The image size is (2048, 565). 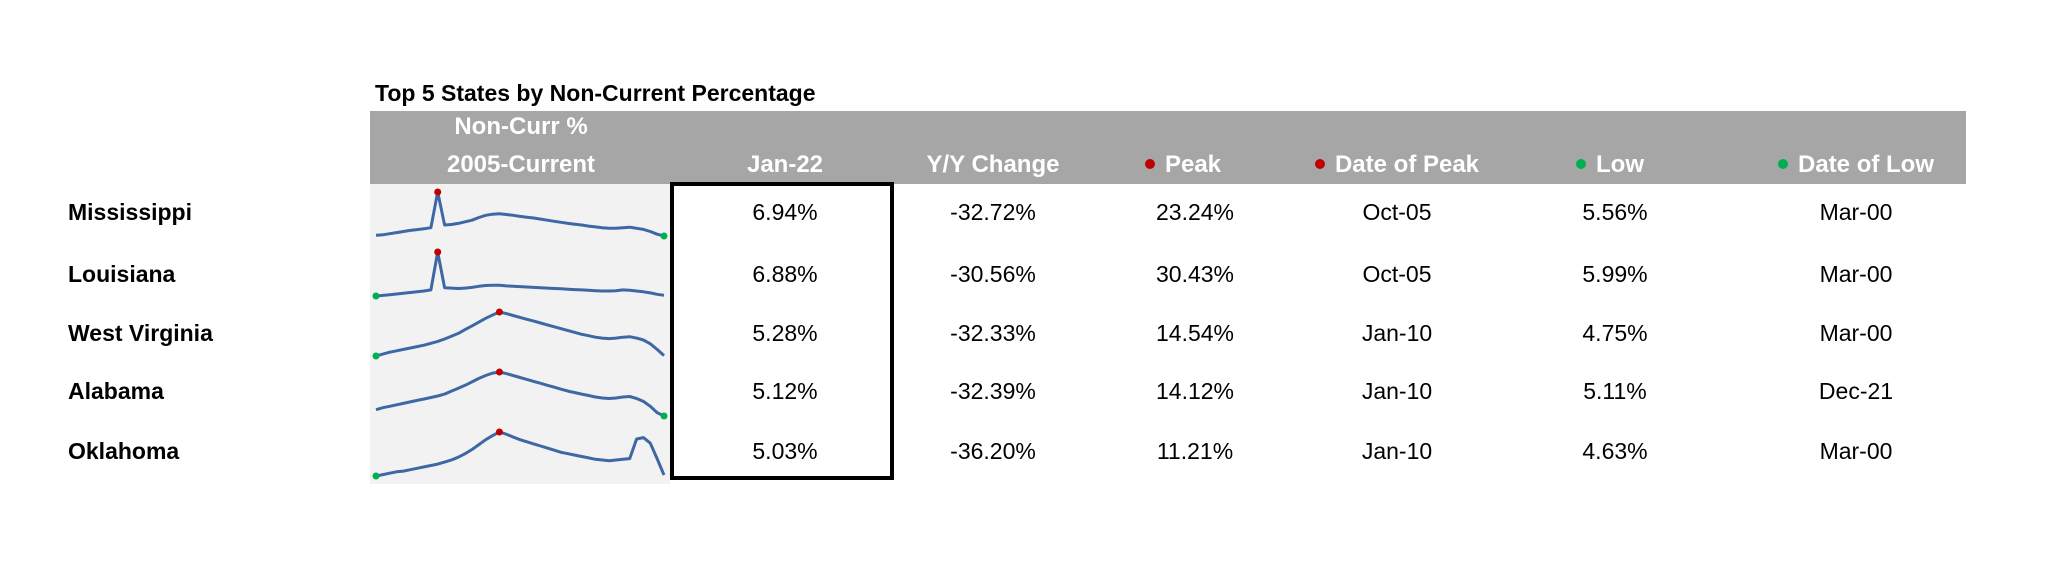 I want to click on header-low: Low, so click(x=1610, y=165).